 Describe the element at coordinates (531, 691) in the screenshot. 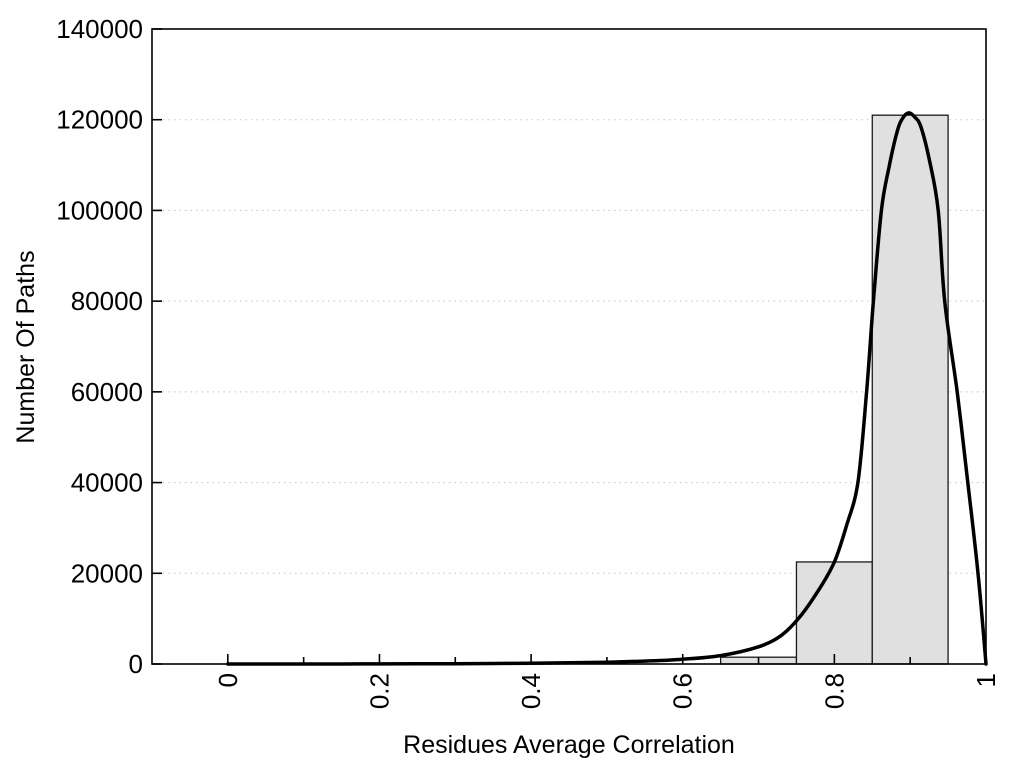

I see `x-tick-label: 0.4` at that location.